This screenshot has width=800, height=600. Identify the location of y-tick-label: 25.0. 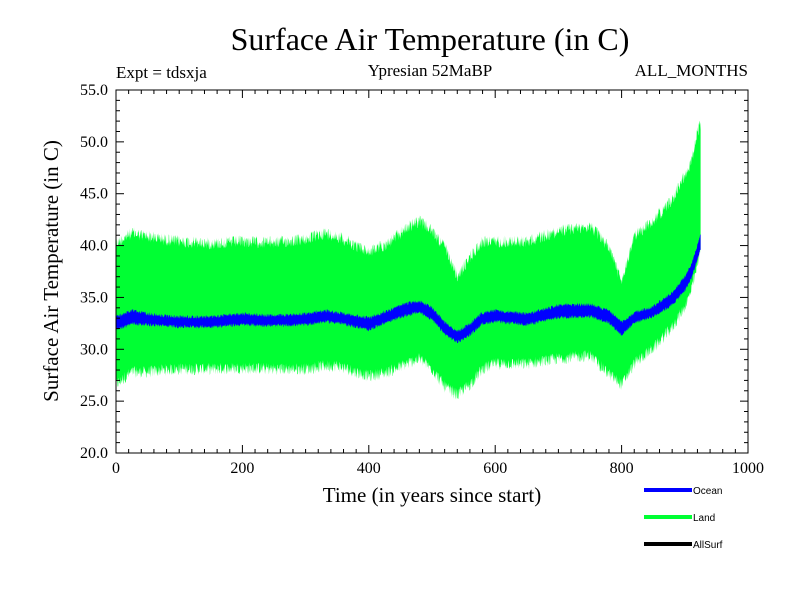
(94, 401).